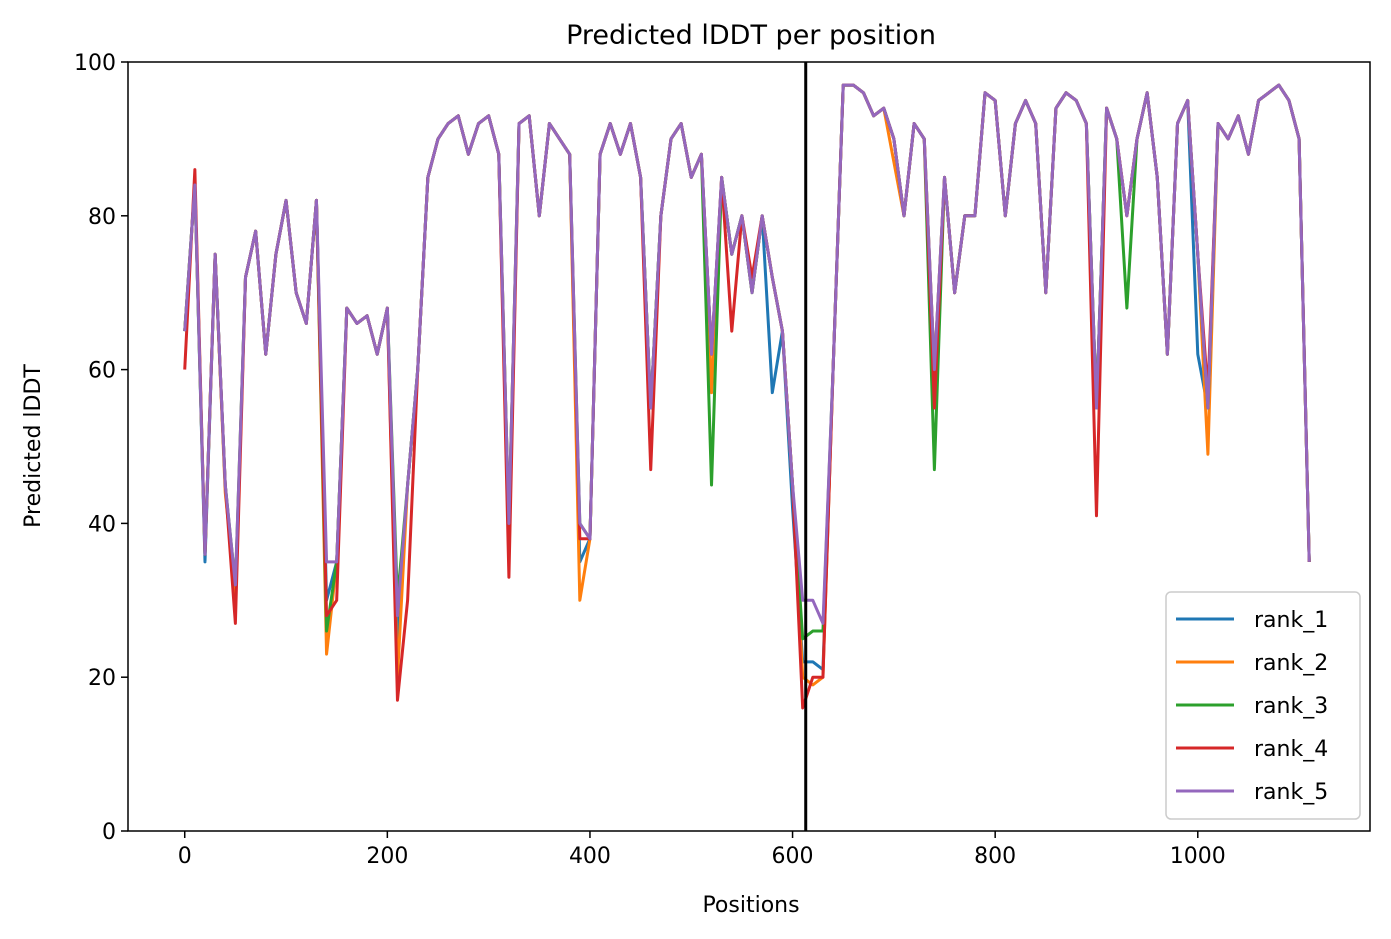 The height and width of the screenshot is (939, 1391). What do you see at coordinates (1291, 706) in the screenshot?
I see `legend-label: rank_3` at bounding box center [1291, 706].